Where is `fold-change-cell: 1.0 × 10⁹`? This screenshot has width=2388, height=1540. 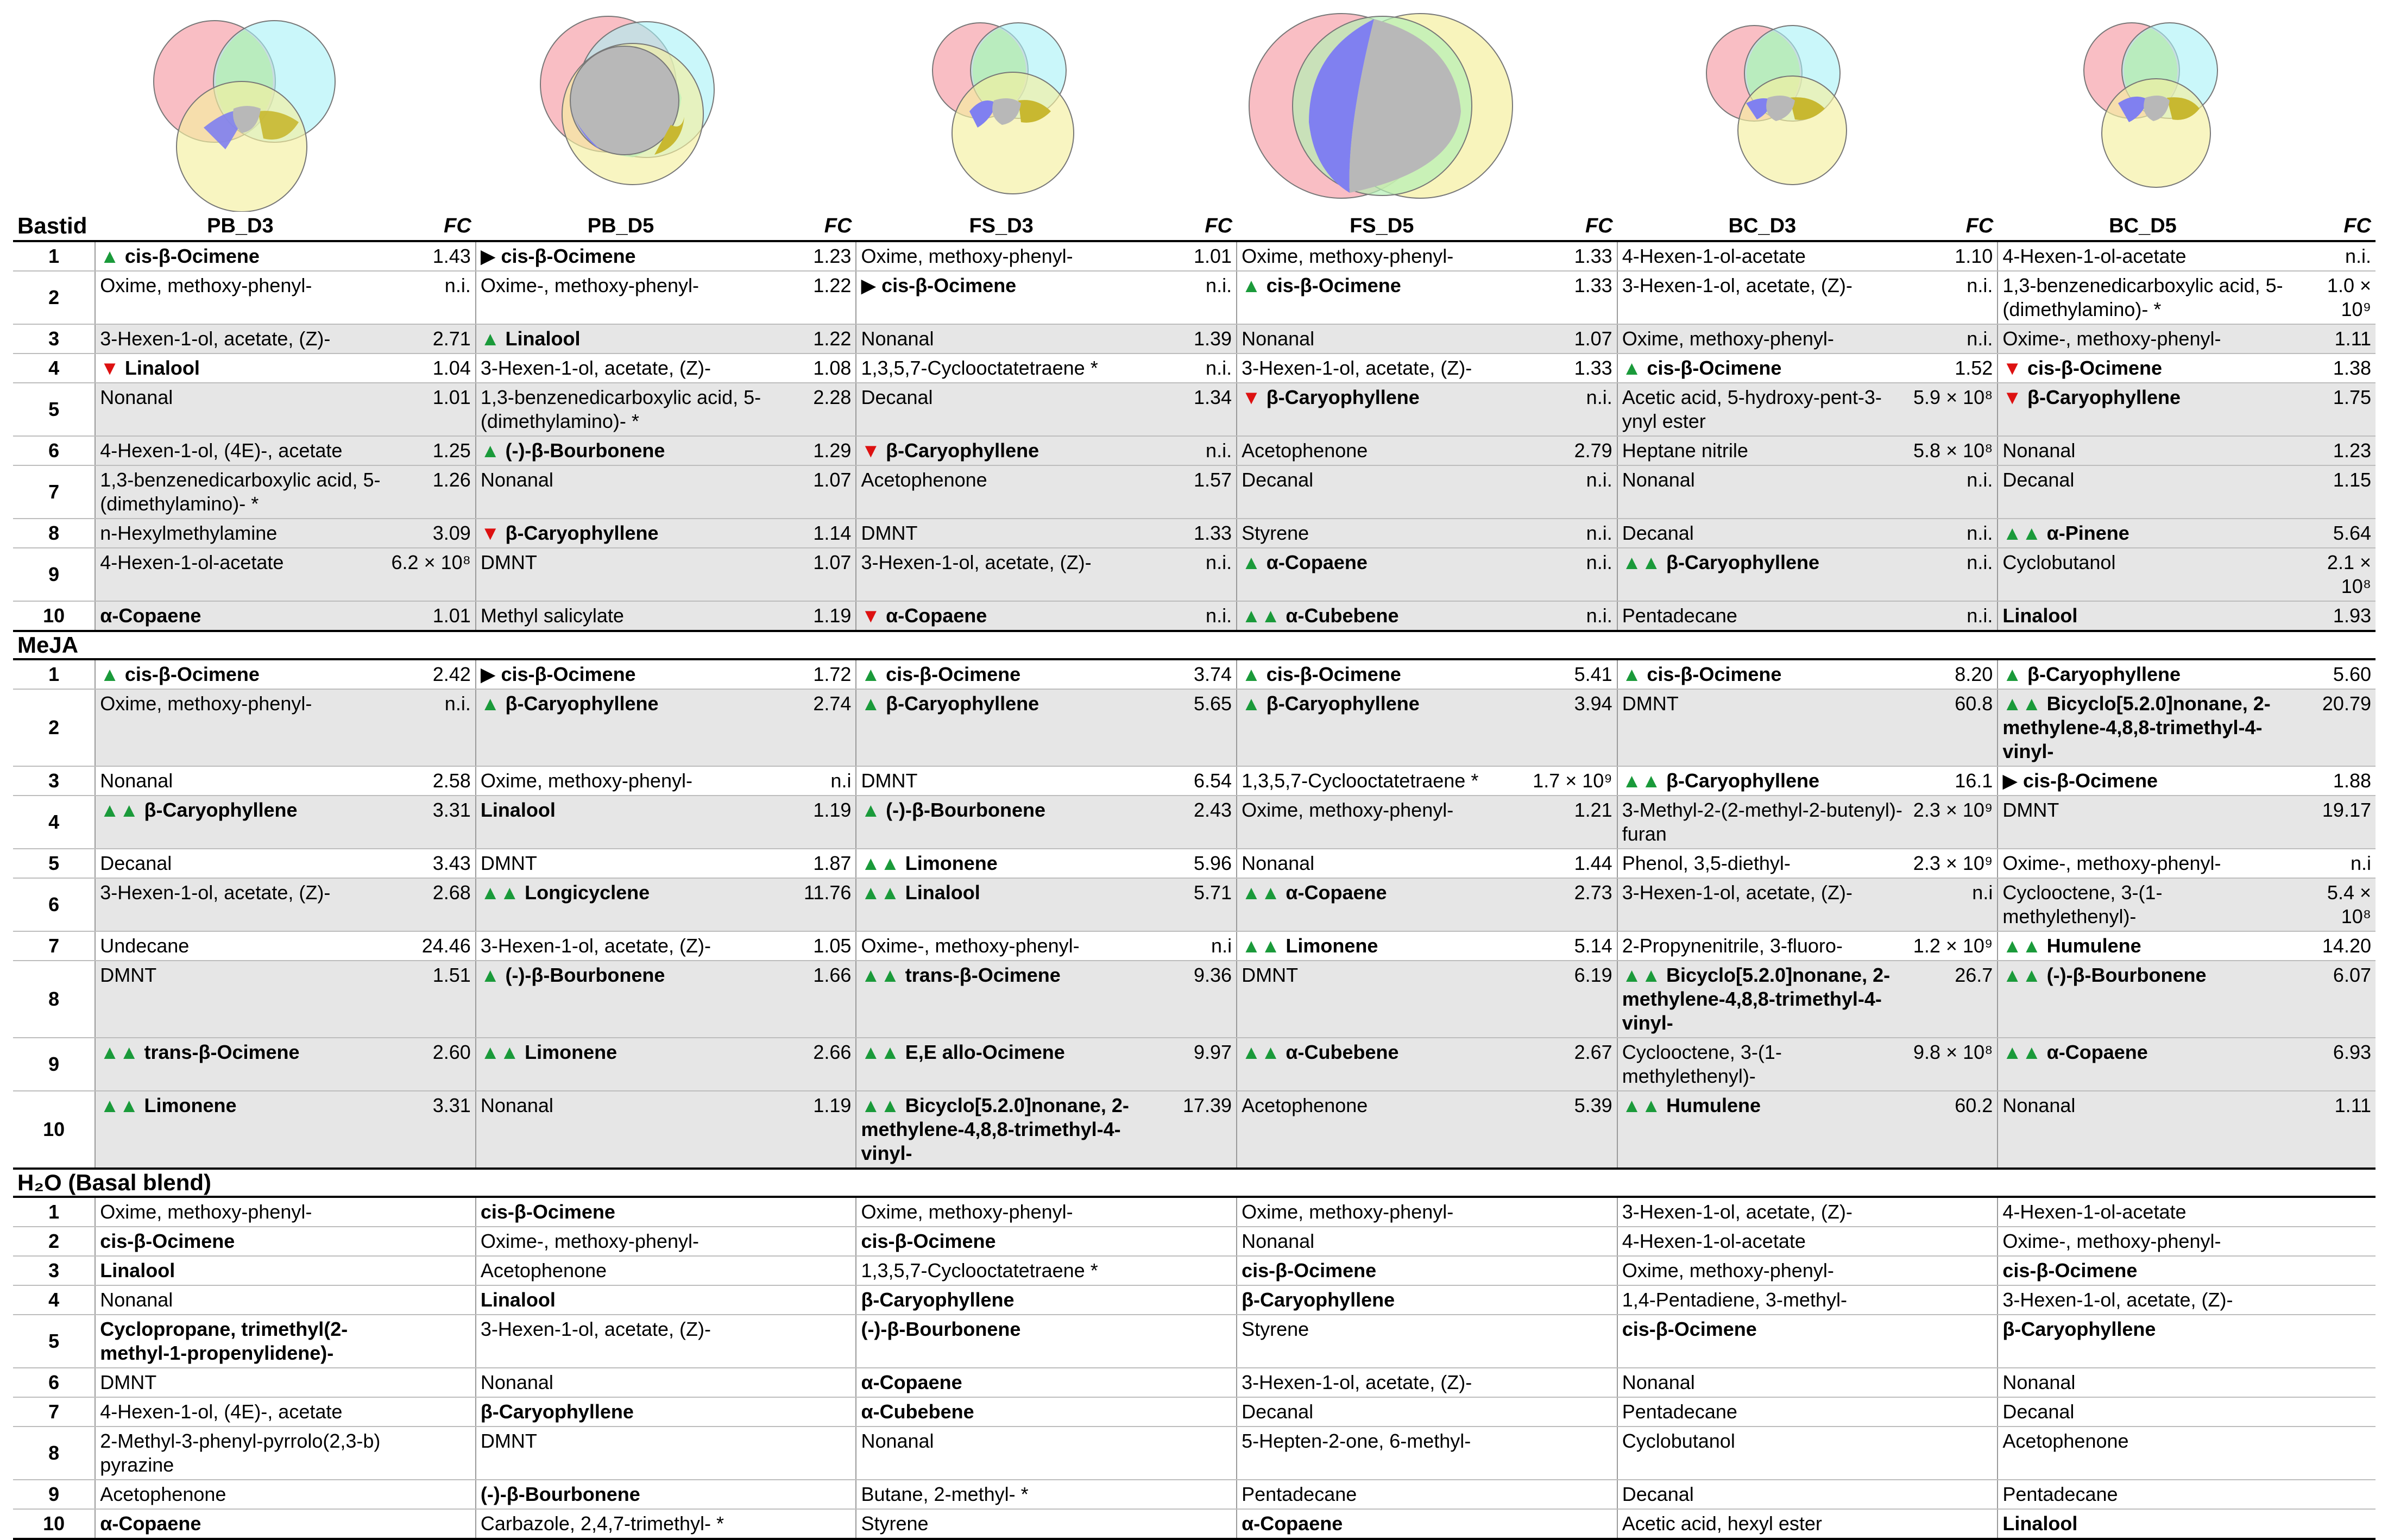 fold-change-cell: 1.0 × 10⁹ is located at coordinates (2332, 298).